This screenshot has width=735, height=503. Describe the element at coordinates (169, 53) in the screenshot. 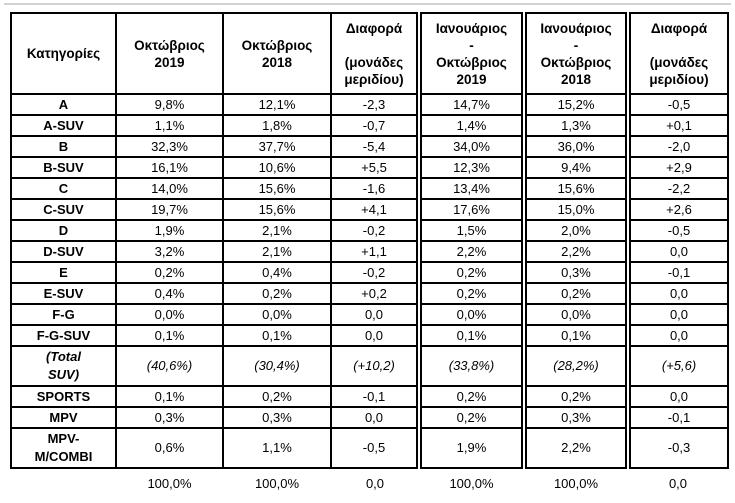

I see `header-october-2019: Οκτώβριος 2019` at that location.